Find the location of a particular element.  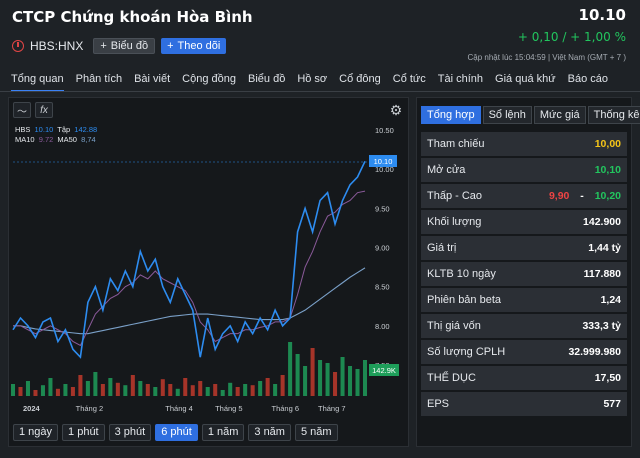

price-tag is located at coordinates (383, 161).